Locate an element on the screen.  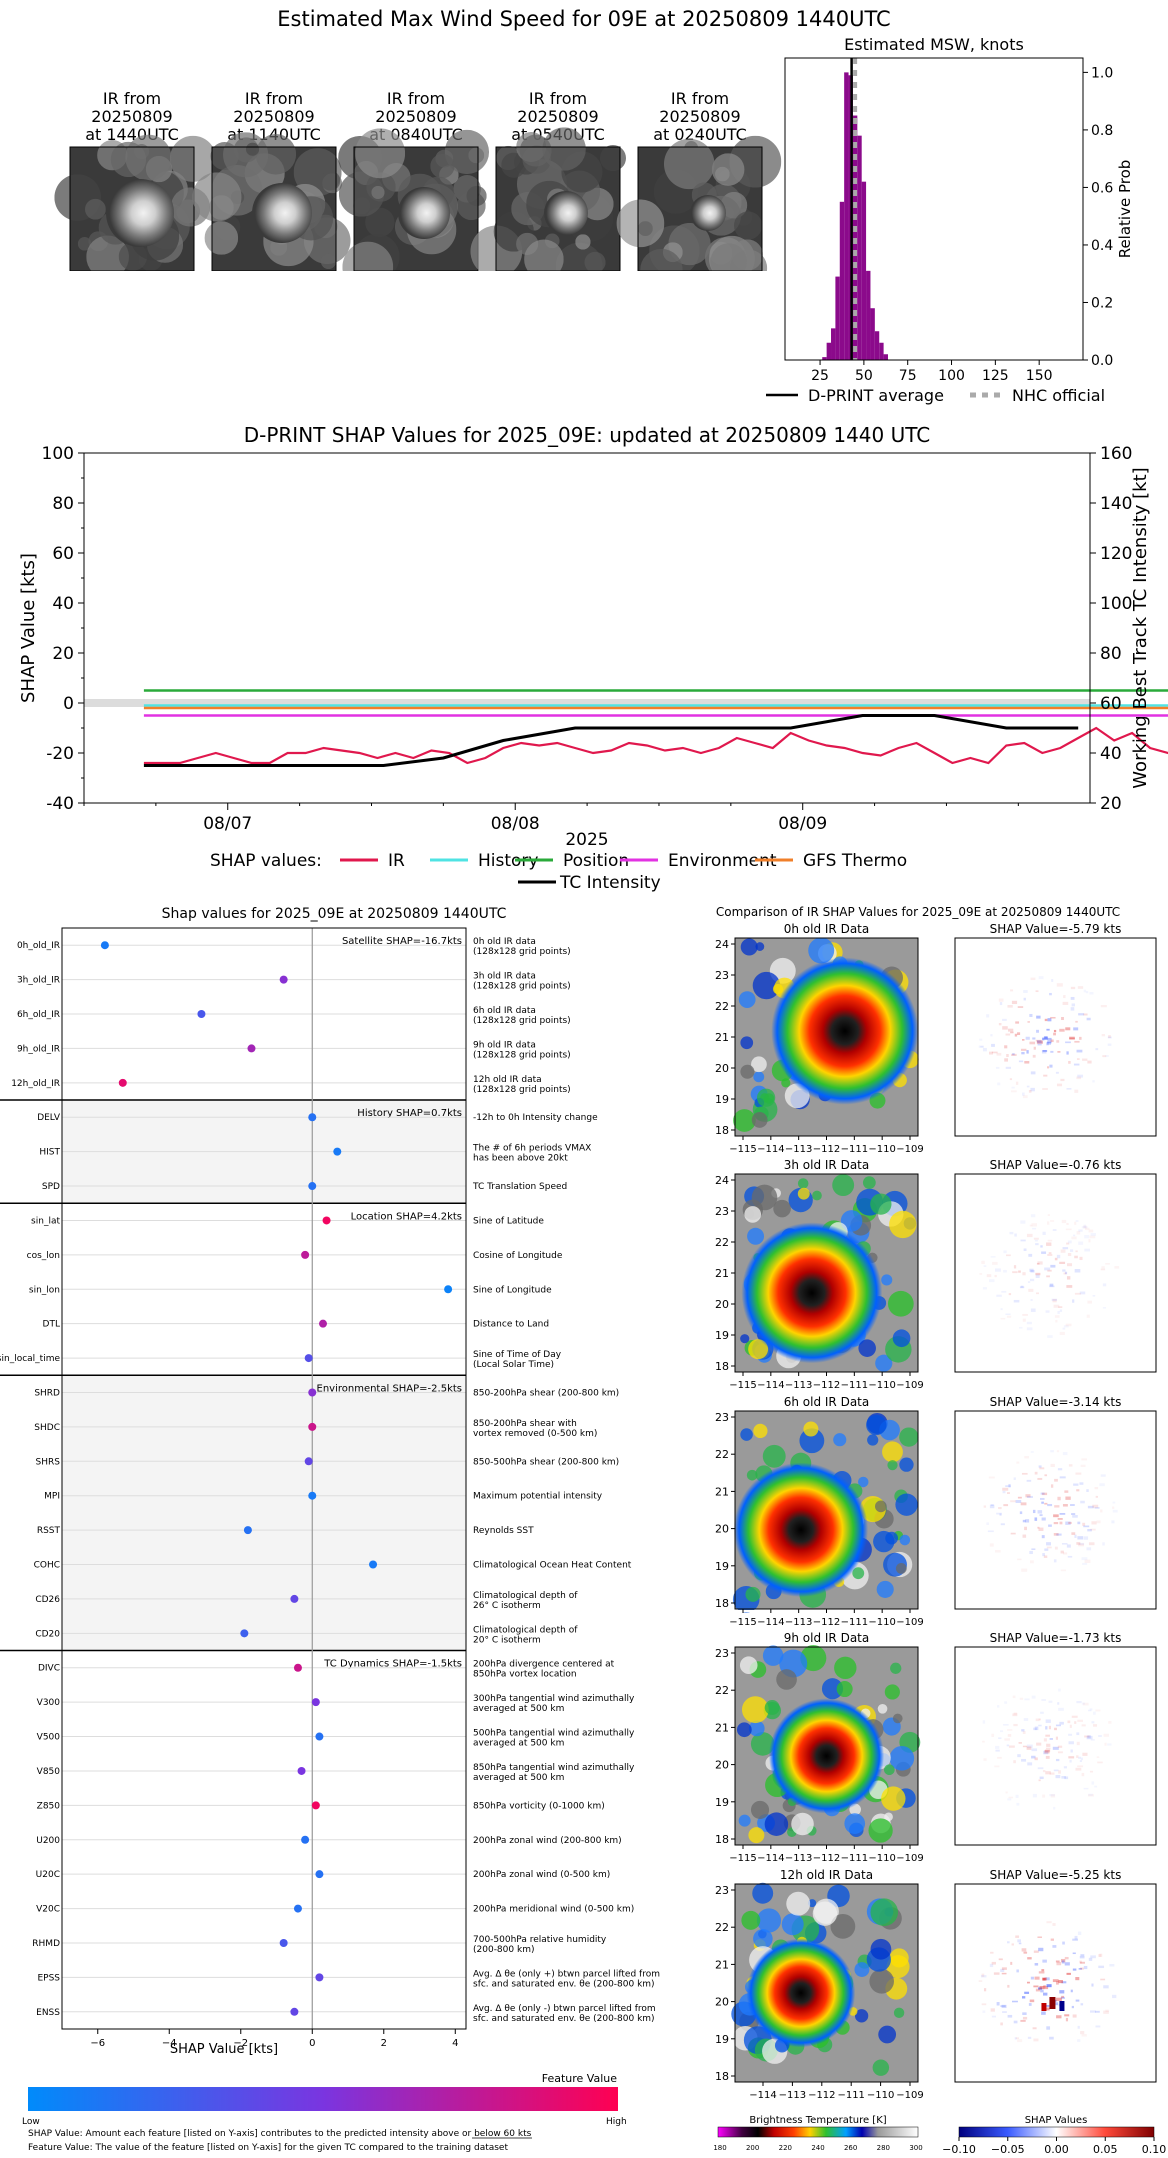
cmp-bt-tick-label: 280 is located at coordinates (883, 2148).